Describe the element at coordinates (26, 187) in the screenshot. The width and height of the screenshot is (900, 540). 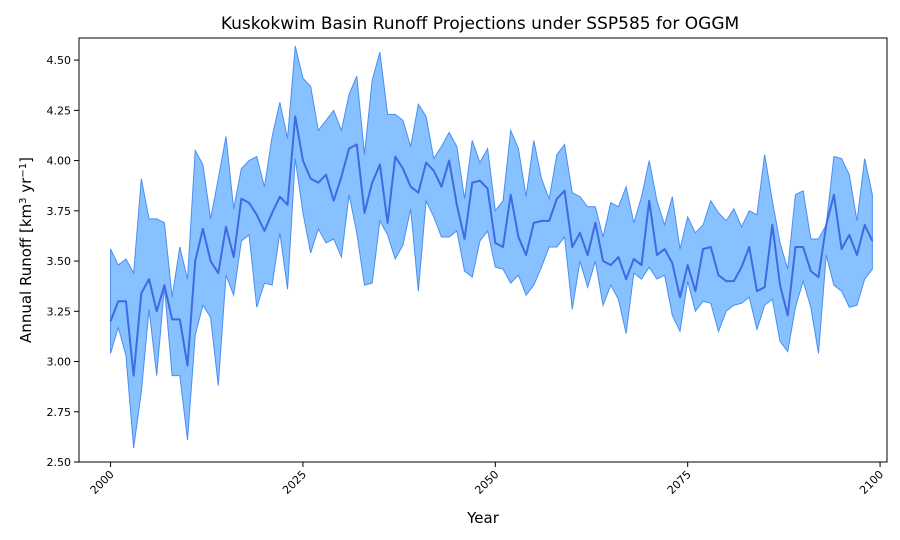
I see `y-axis-title-mid: yr` at that location.